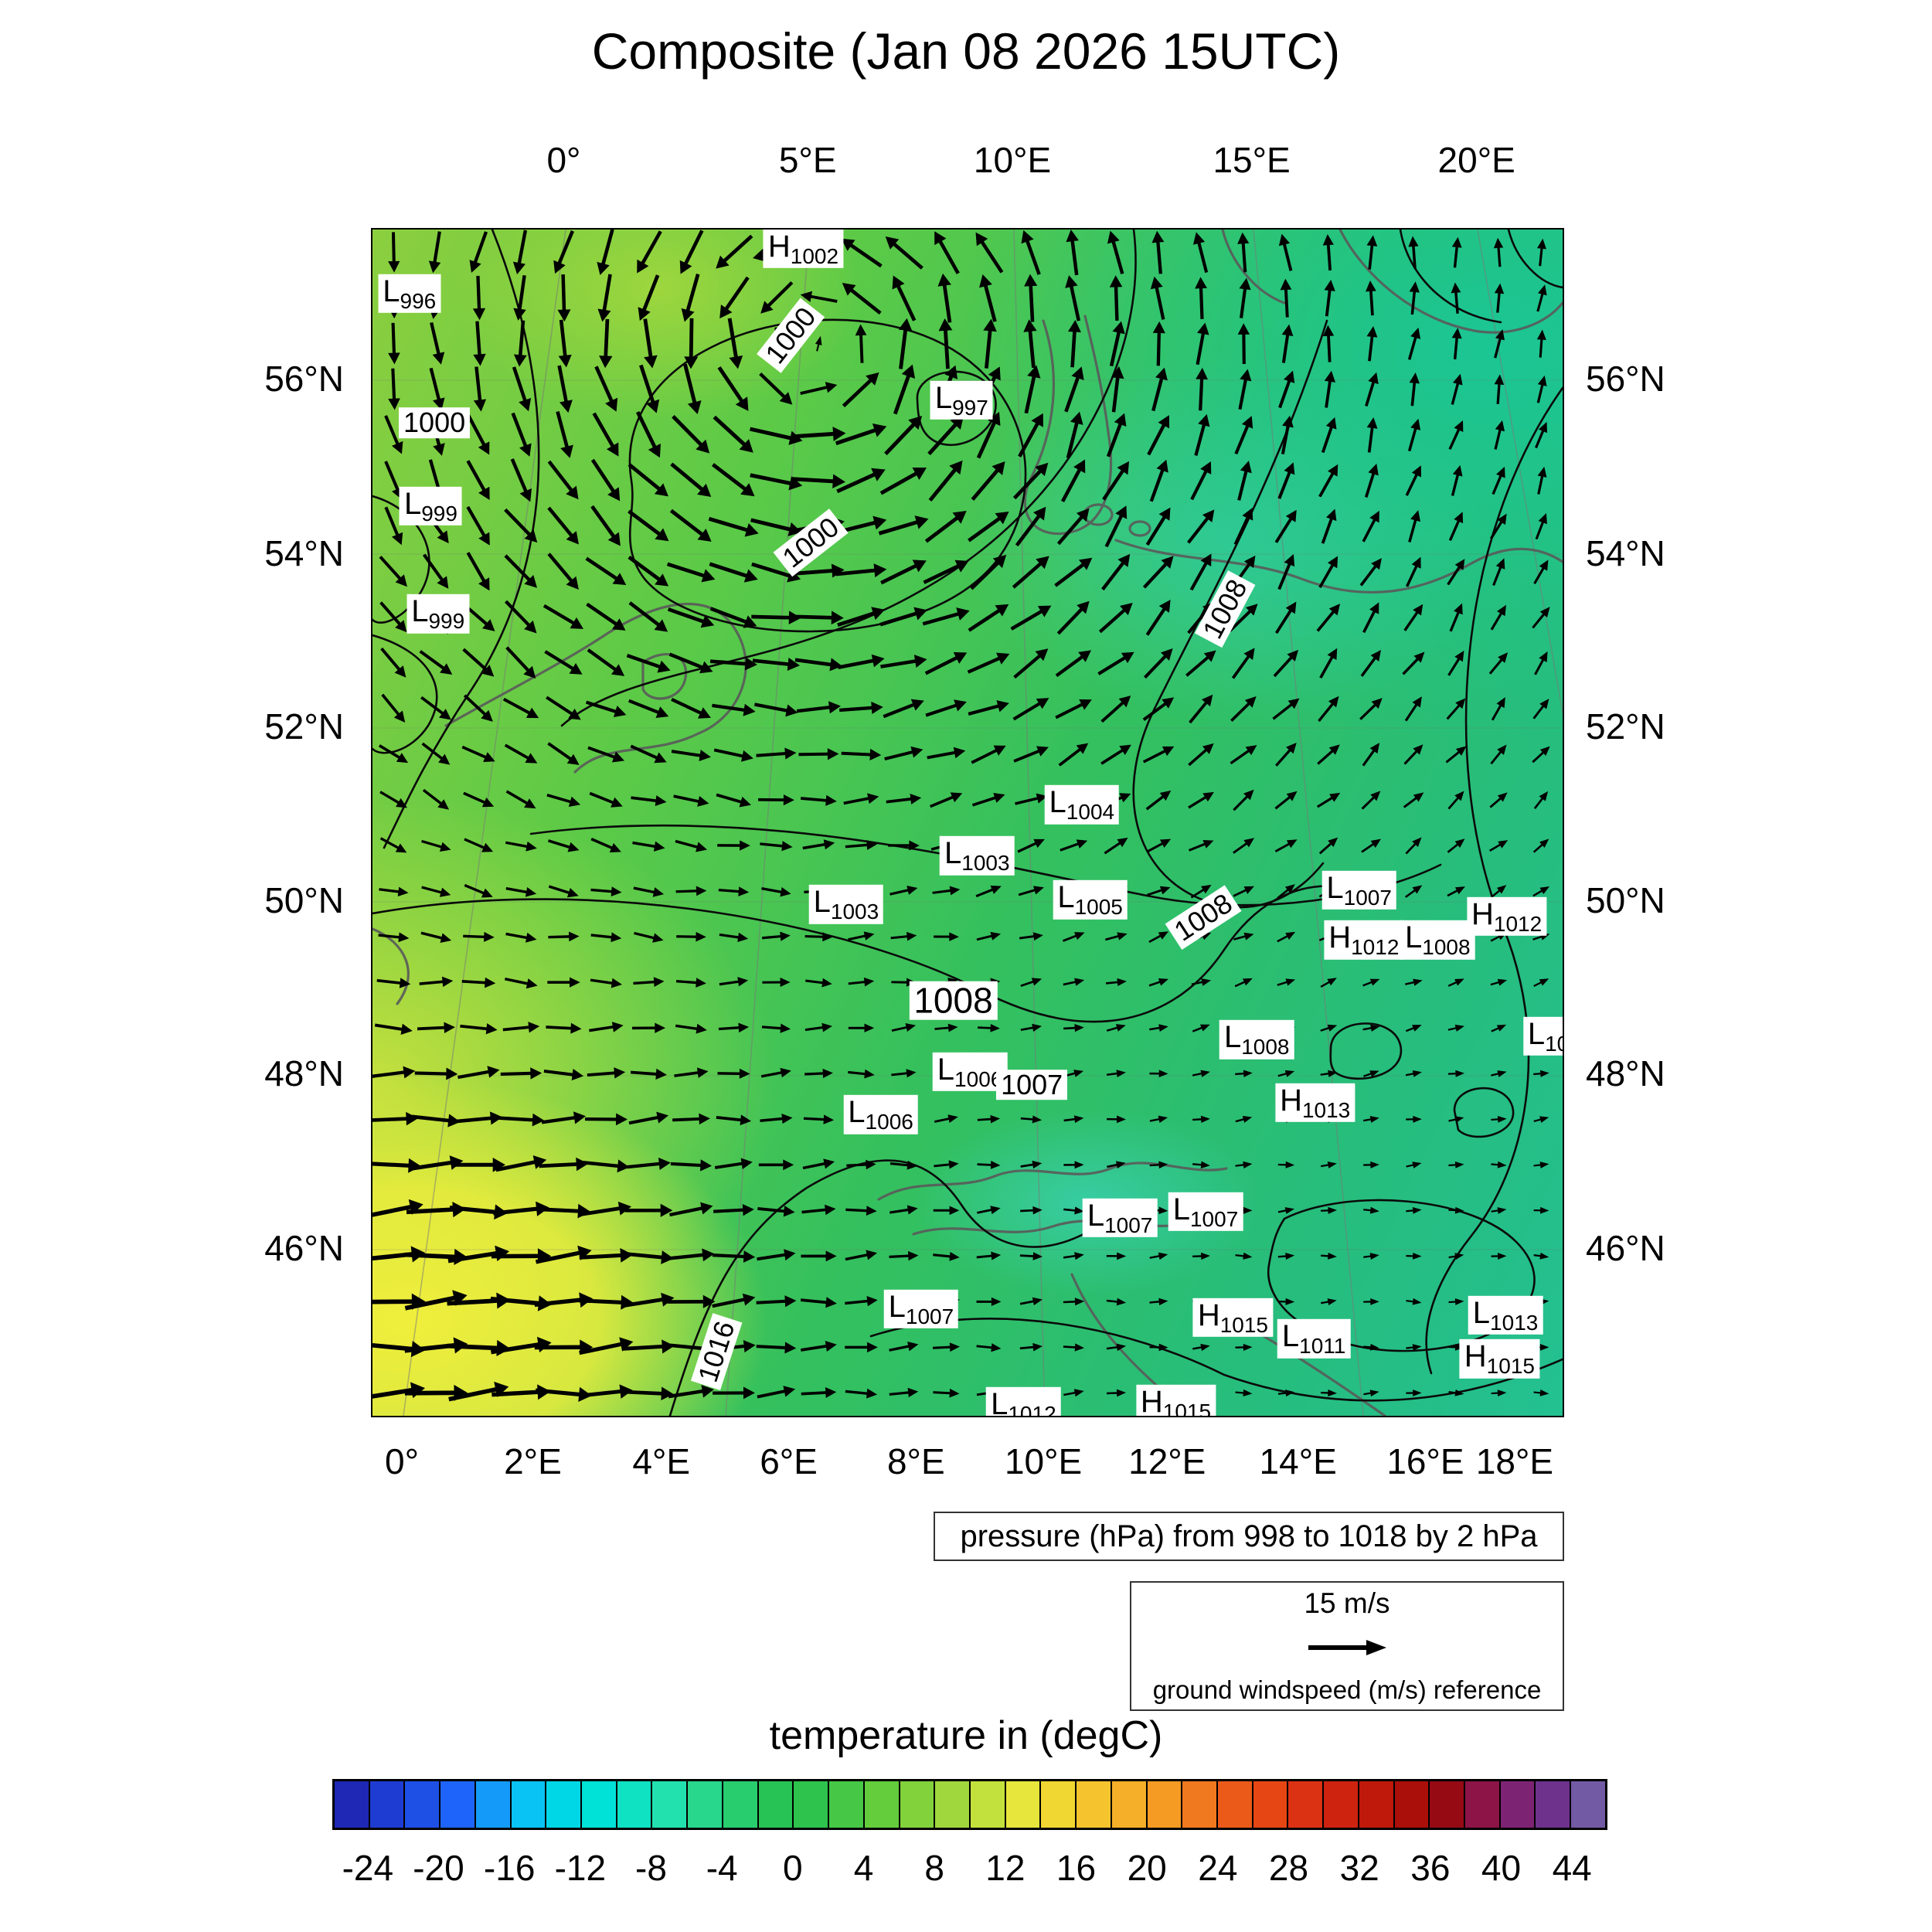 This screenshot has width=1932, height=1932. Describe the element at coordinates (716, 1352) in the screenshot. I see `isobar-value-label: 1016` at that location.